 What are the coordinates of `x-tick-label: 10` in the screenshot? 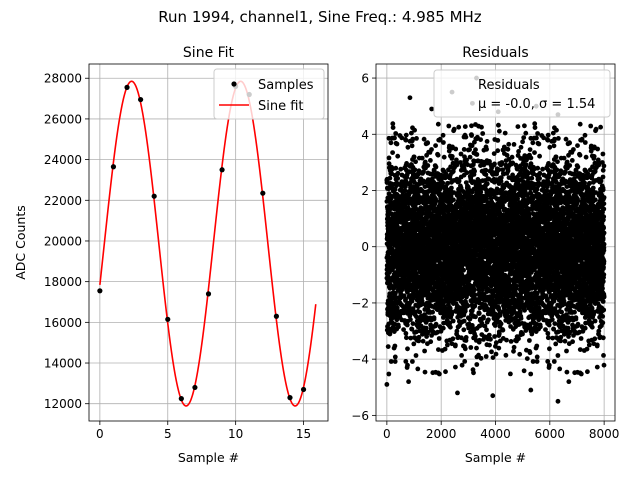 It's located at (235, 434).